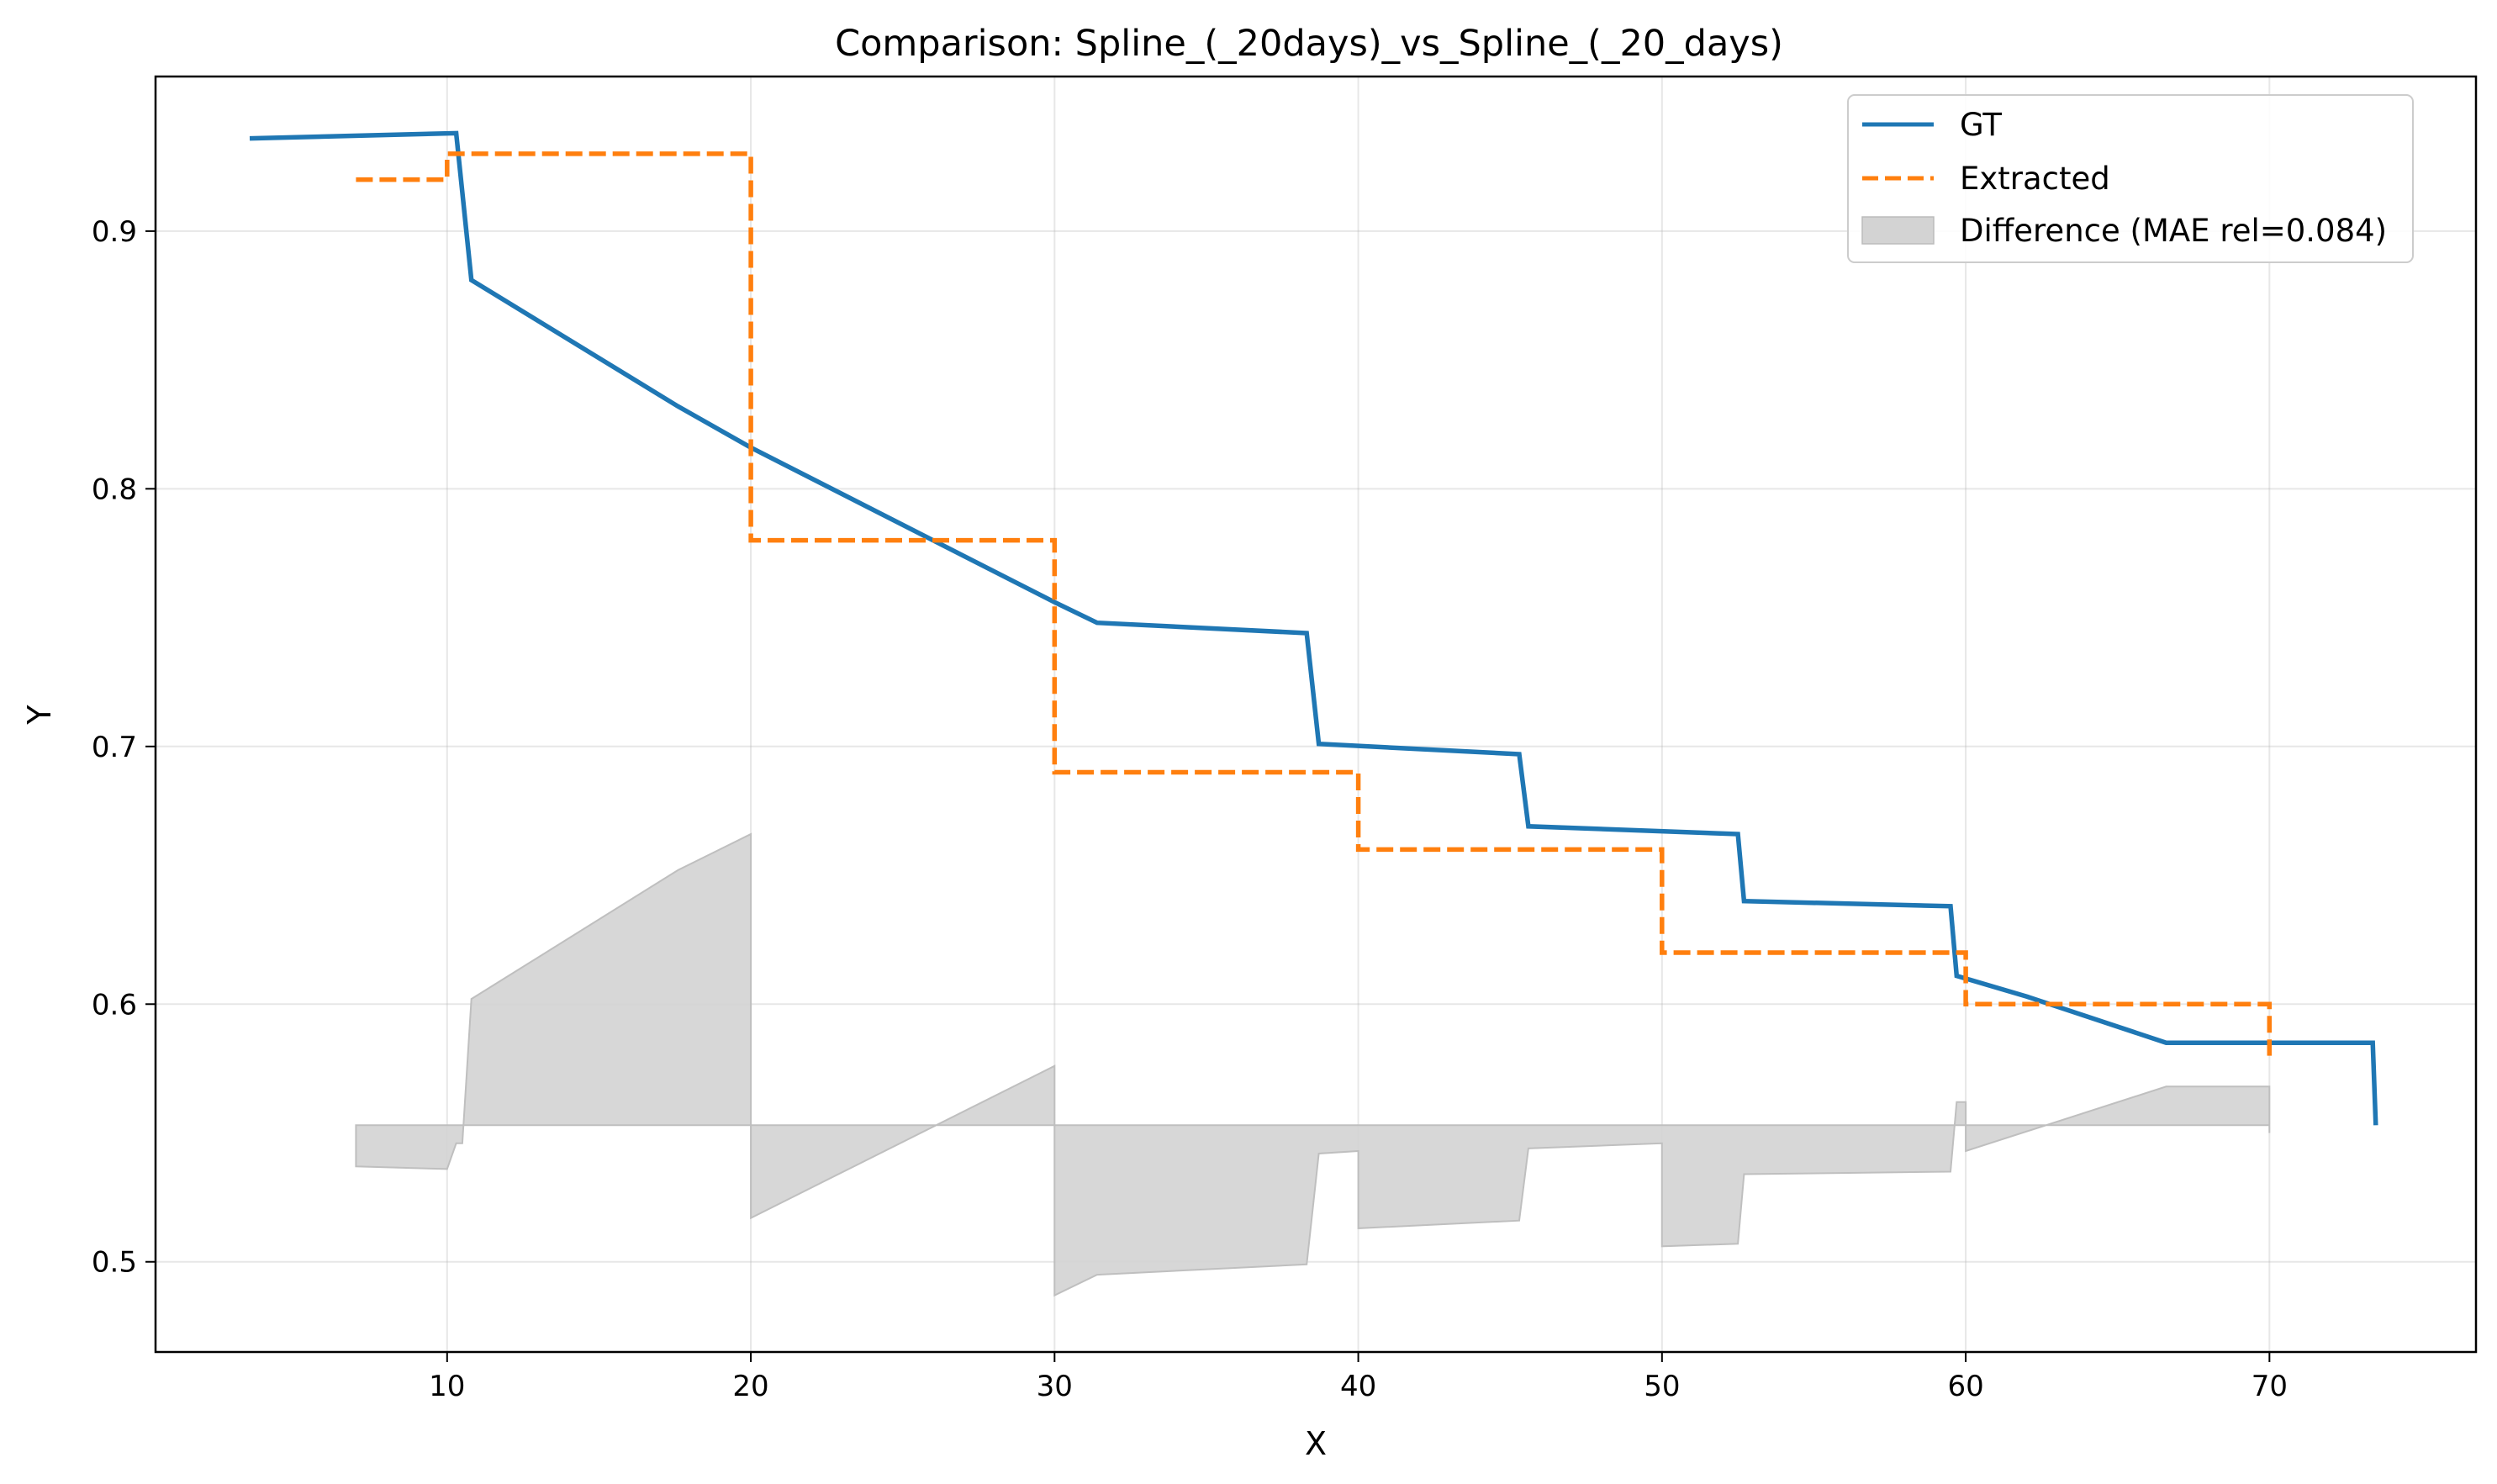 This screenshot has height=1484, width=2497. What do you see at coordinates (114, 1005) in the screenshot?
I see `y-tick-label: 0.6` at bounding box center [114, 1005].